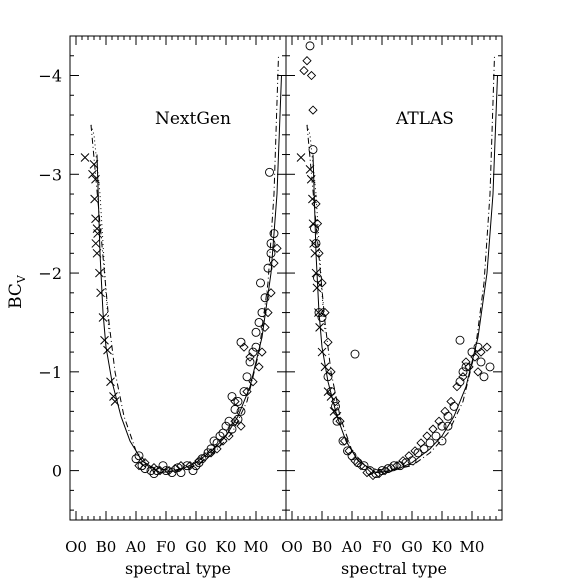  I want to click on x-tick-label: A0, so click(135, 547).